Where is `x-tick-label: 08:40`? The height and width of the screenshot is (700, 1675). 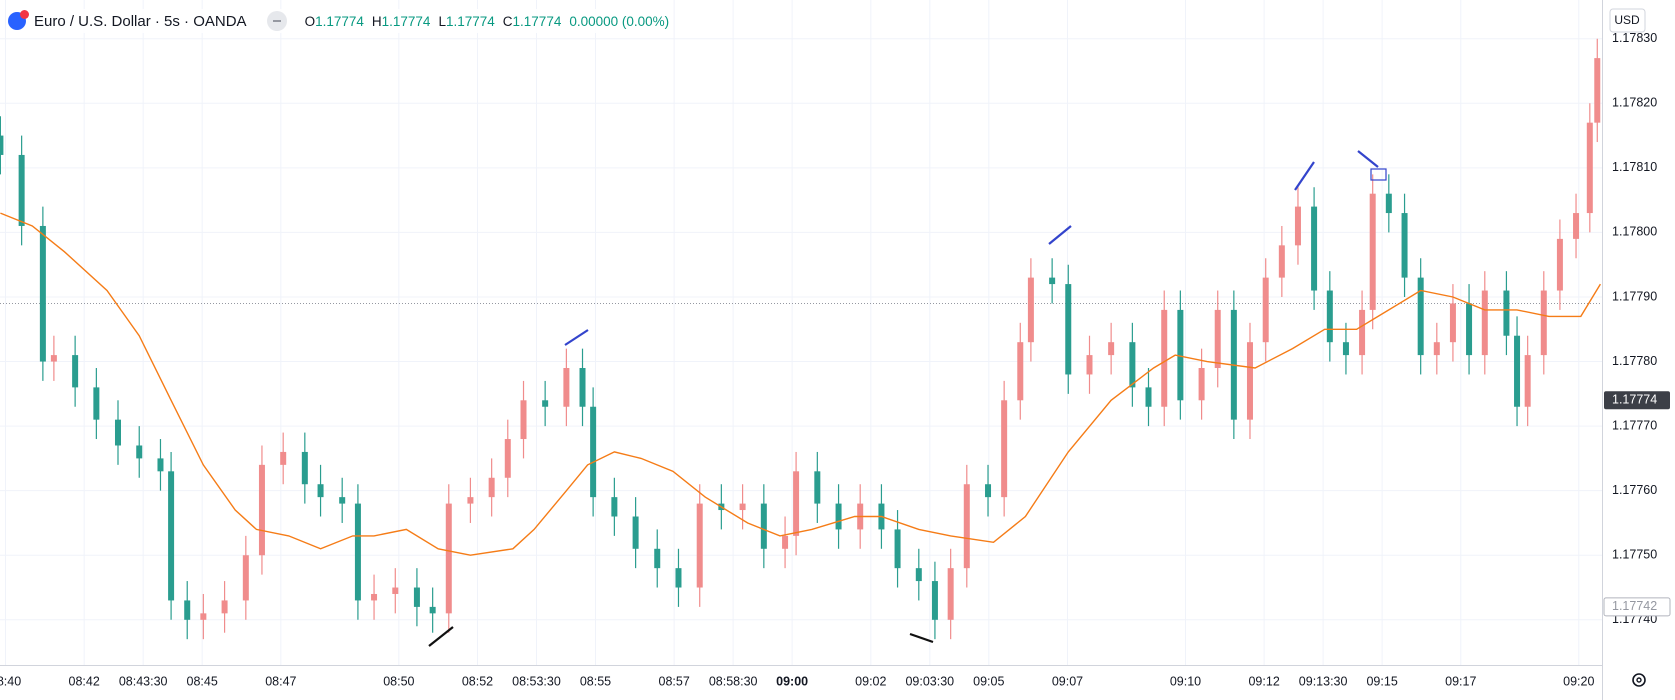
x-tick-label: 08:40 is located at coordinates (10, 681).